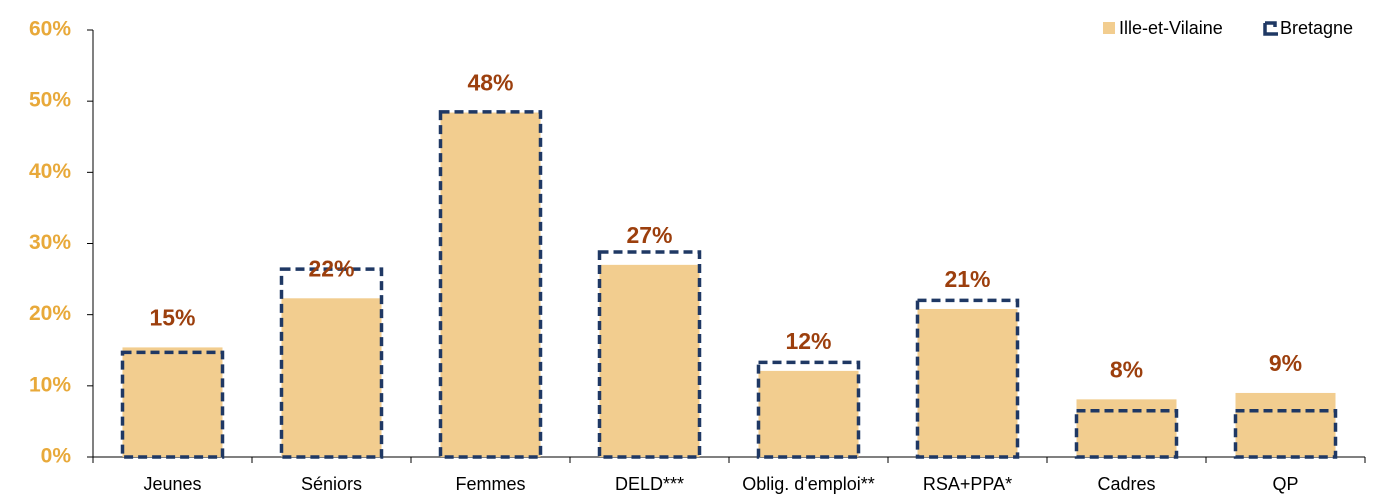 This screenshot has height=496, width=1382. What do you see at coordinates (1285, 484) in the screenshot?
I see `x-tick-label: QP` at bounding box center [1285, 484].